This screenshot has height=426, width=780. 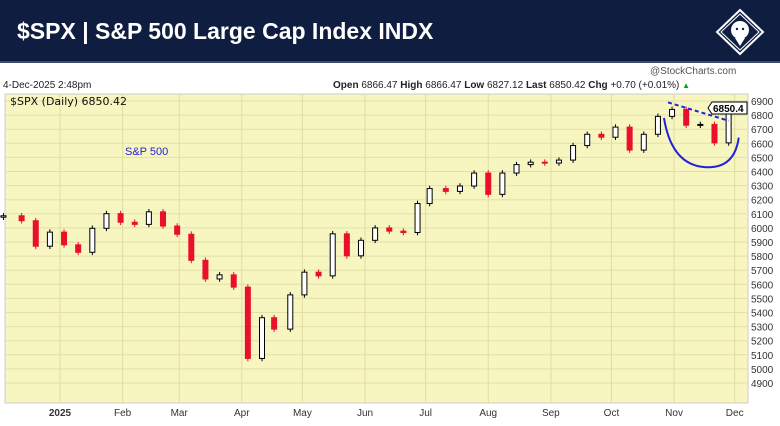 I want to click on y-tick-label: 5900, so click(x=762, y=243).